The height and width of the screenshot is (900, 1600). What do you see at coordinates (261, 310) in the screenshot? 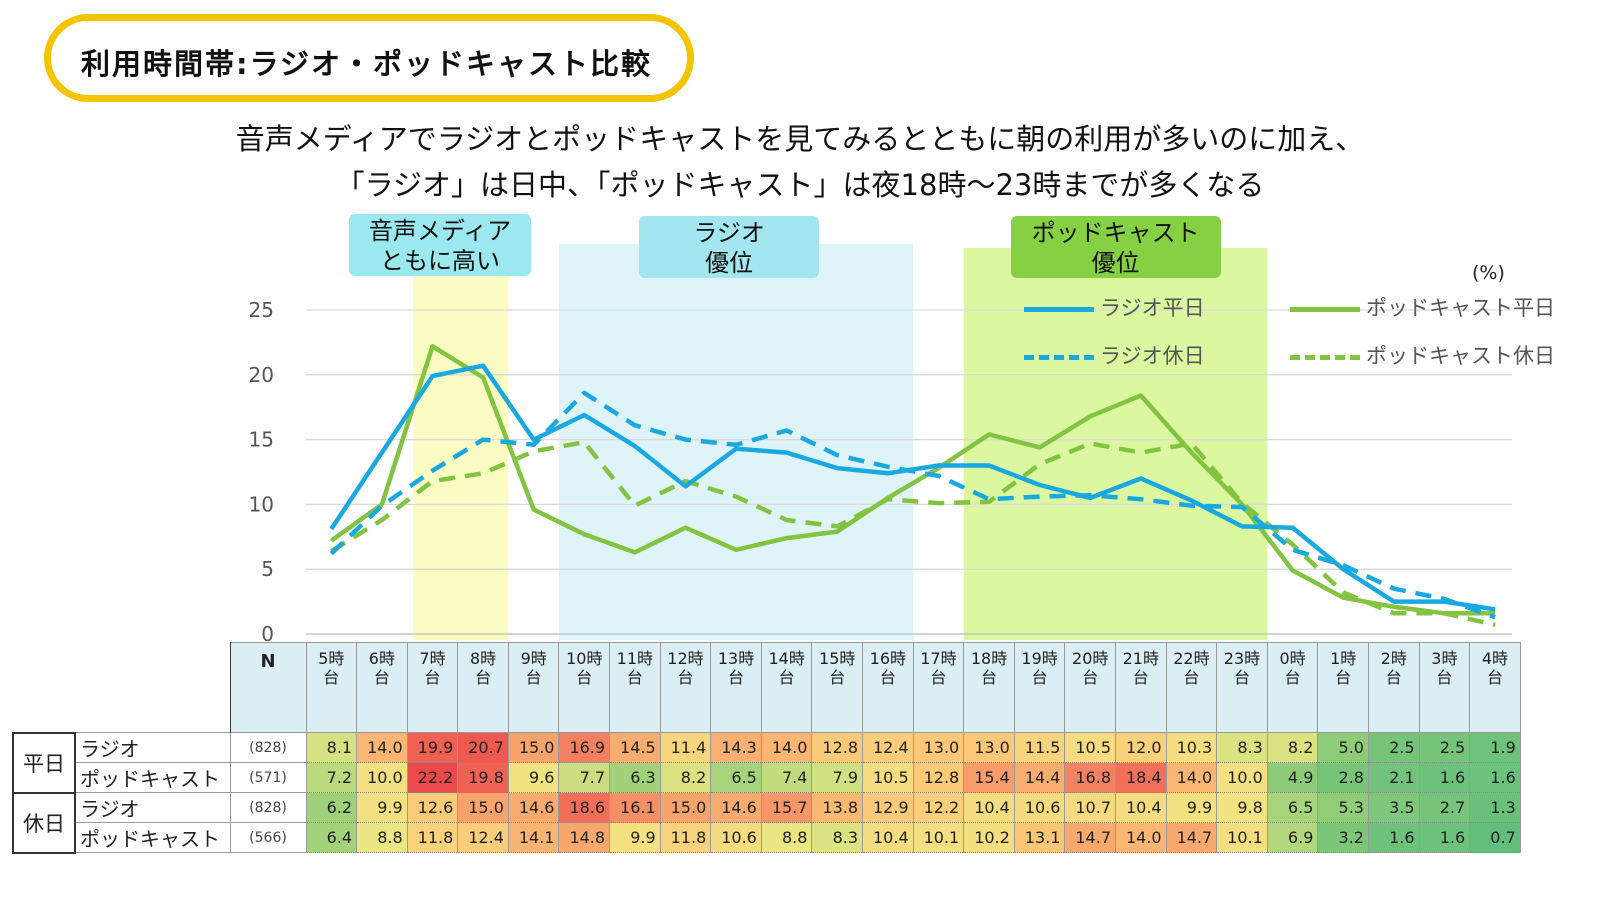
I see `y-tick-label: 25` at bounding box center [261, 310].